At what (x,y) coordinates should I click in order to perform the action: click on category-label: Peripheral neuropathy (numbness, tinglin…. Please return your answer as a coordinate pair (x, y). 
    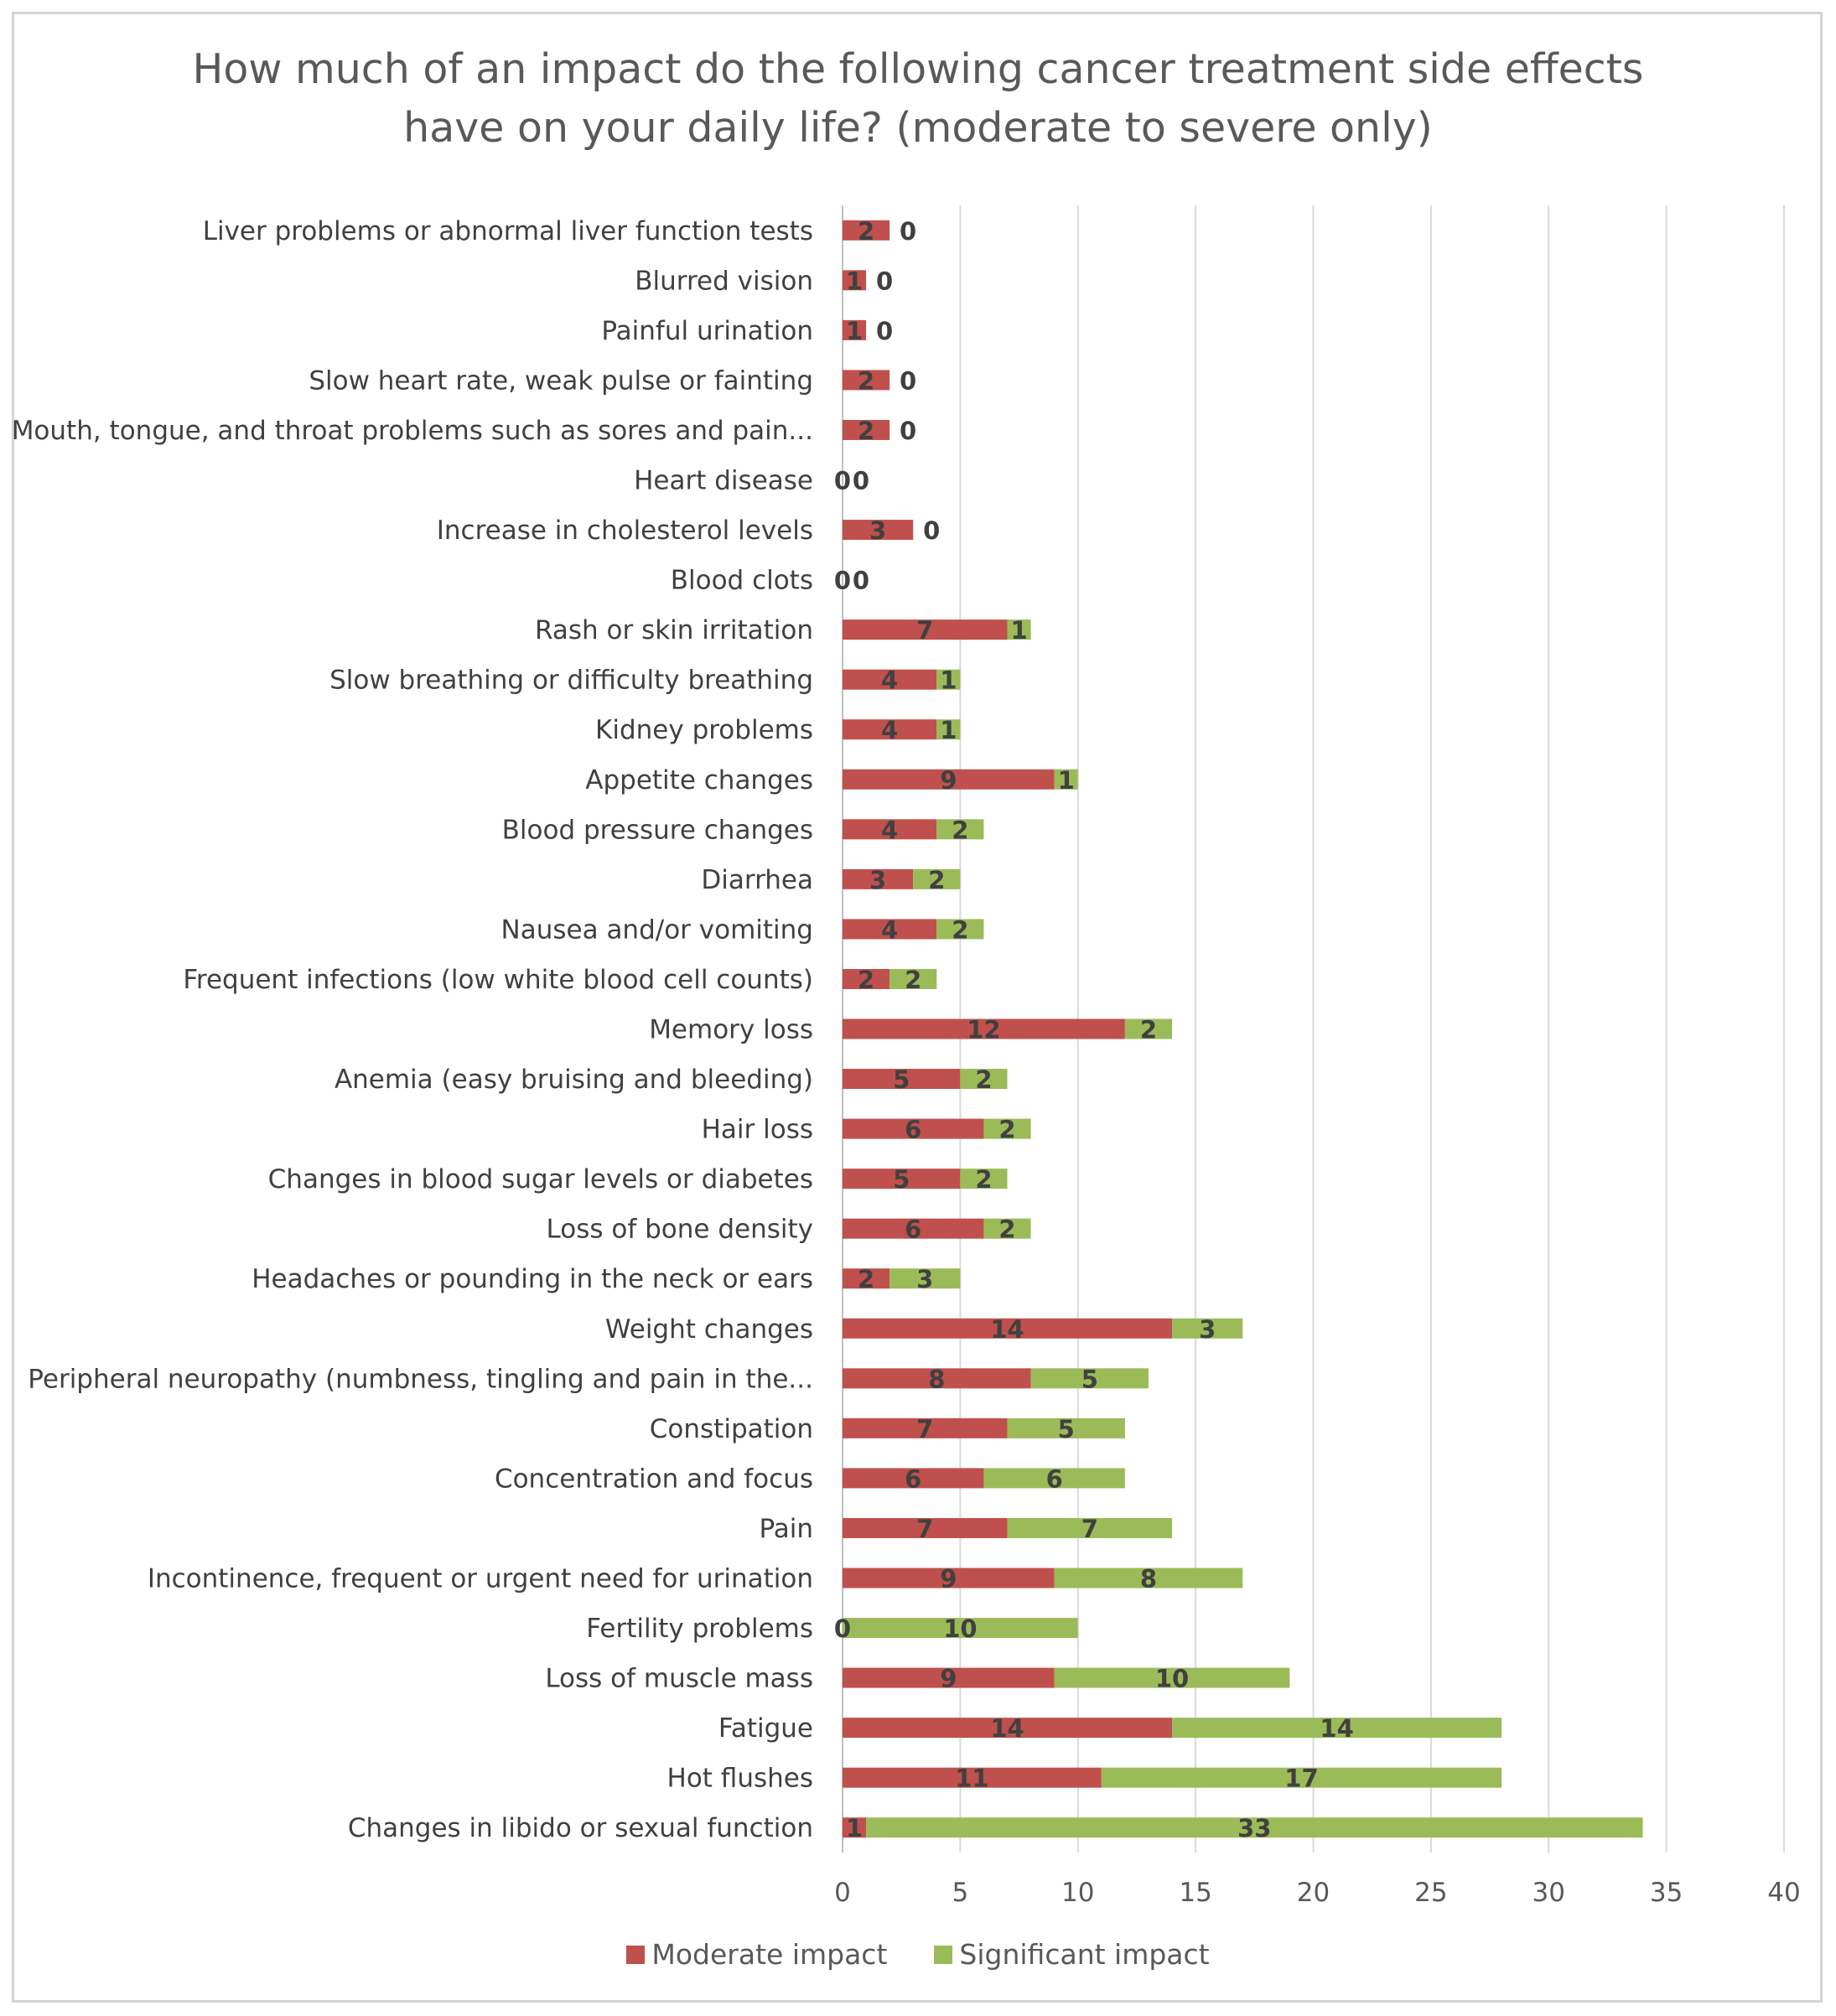
    Looking at the image, I should click on (420, 1379).